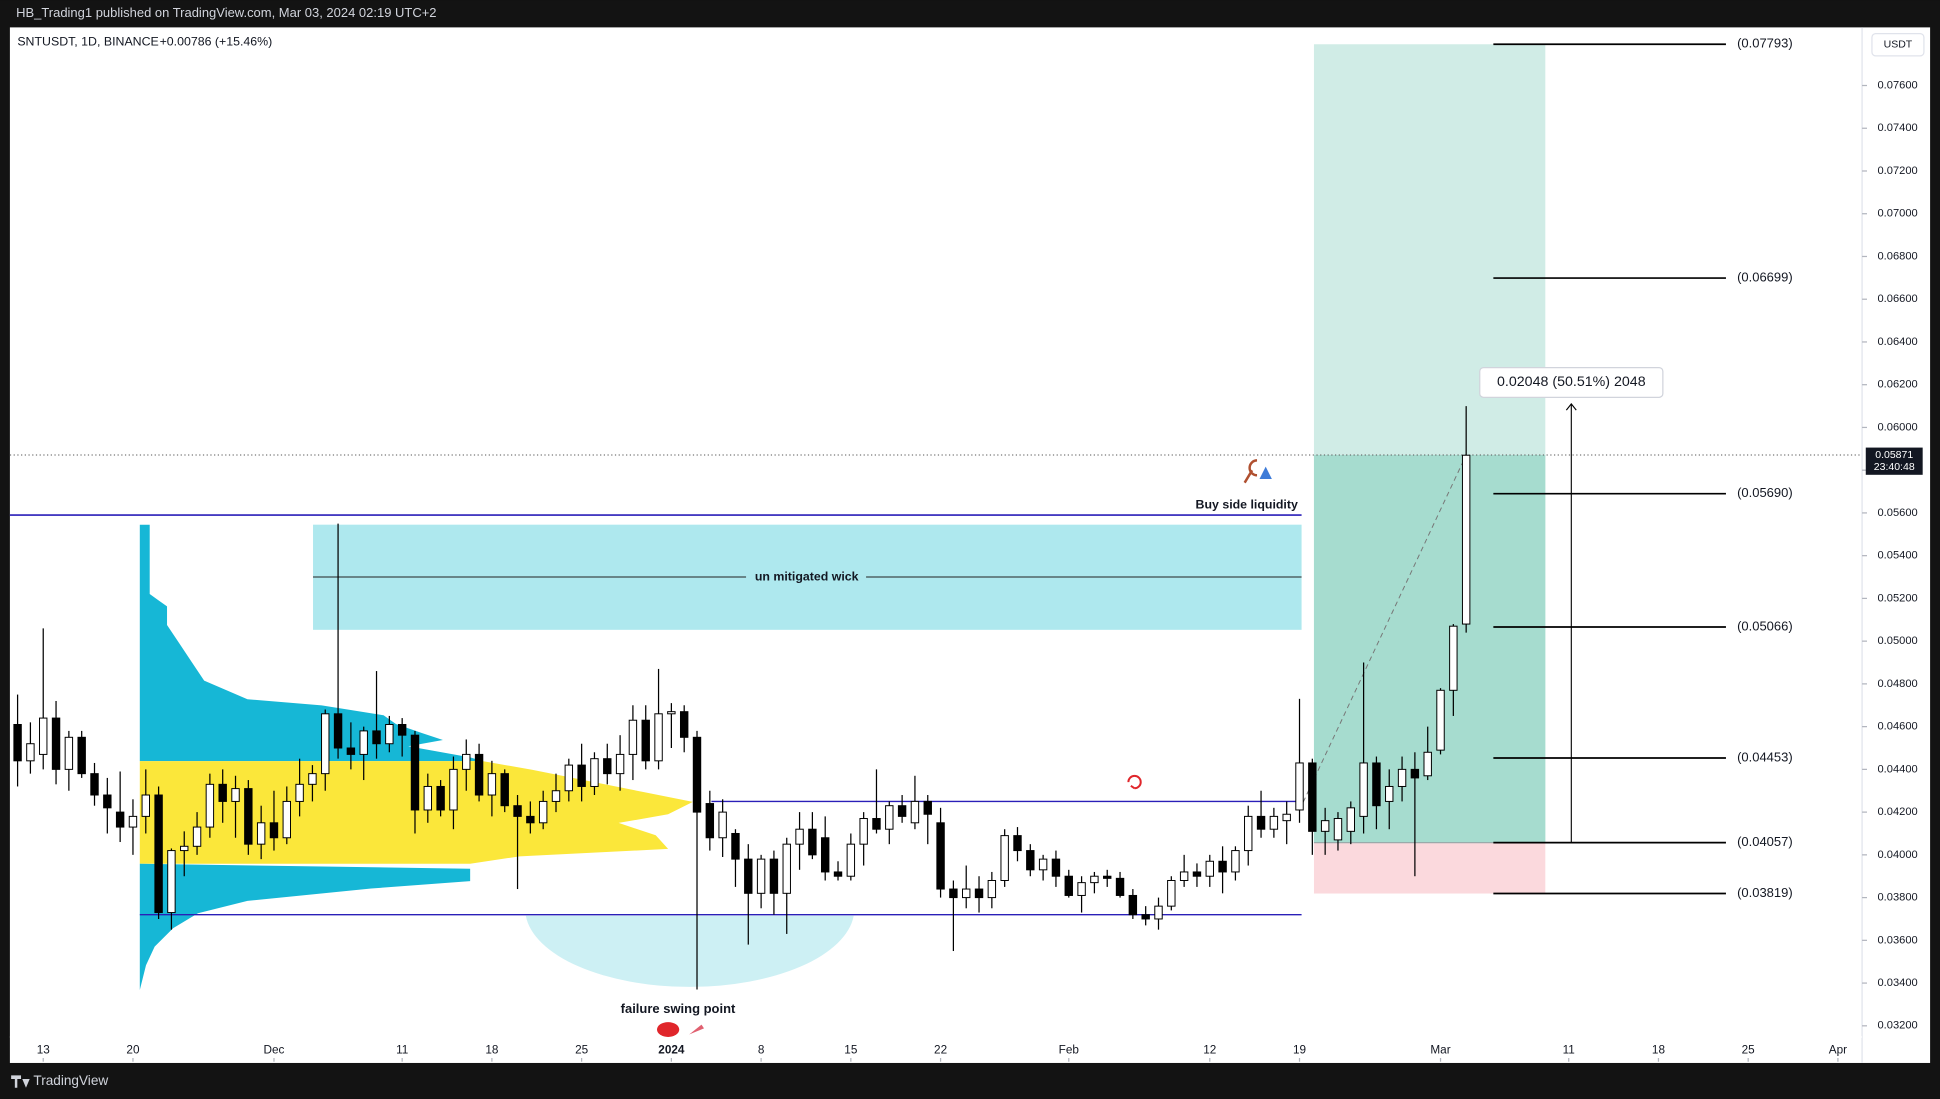  What do you see at coordinates (1898, 44) in the screenshot?
I see `currency-box` at bounding box center [1898, 44].